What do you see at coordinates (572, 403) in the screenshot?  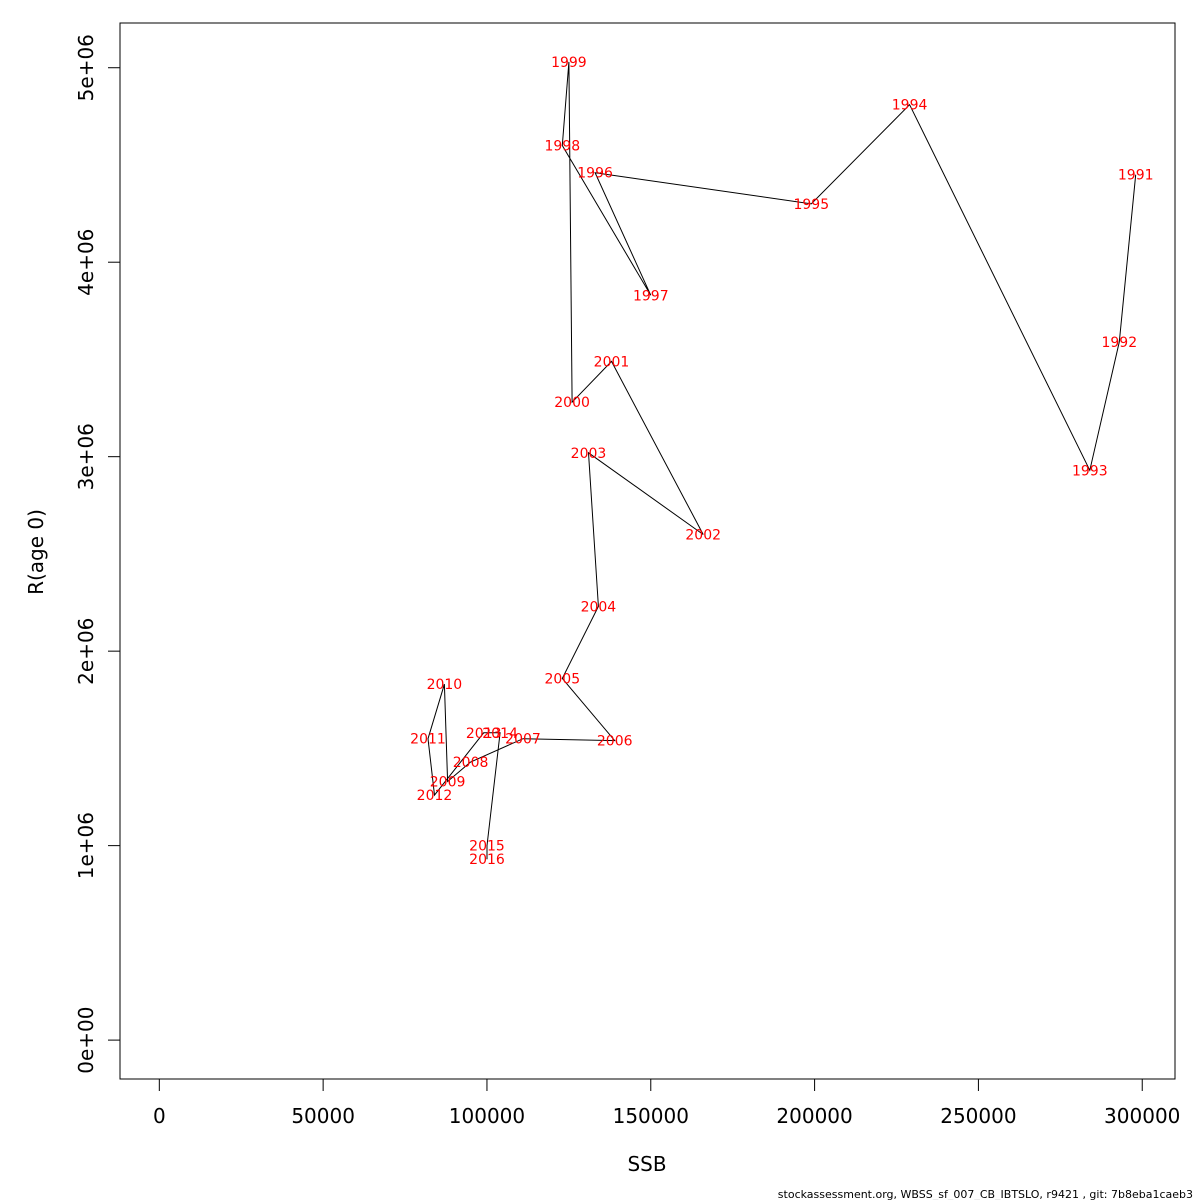 I see `year-label-2000: 2000` at bounding box center [572, 403].